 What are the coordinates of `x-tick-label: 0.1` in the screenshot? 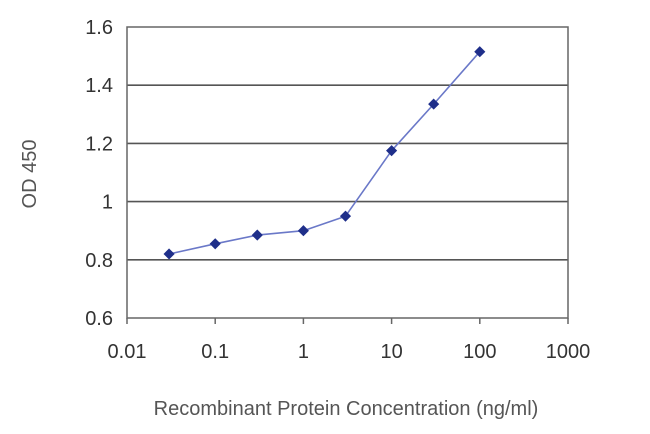 It's located at (215, 352).